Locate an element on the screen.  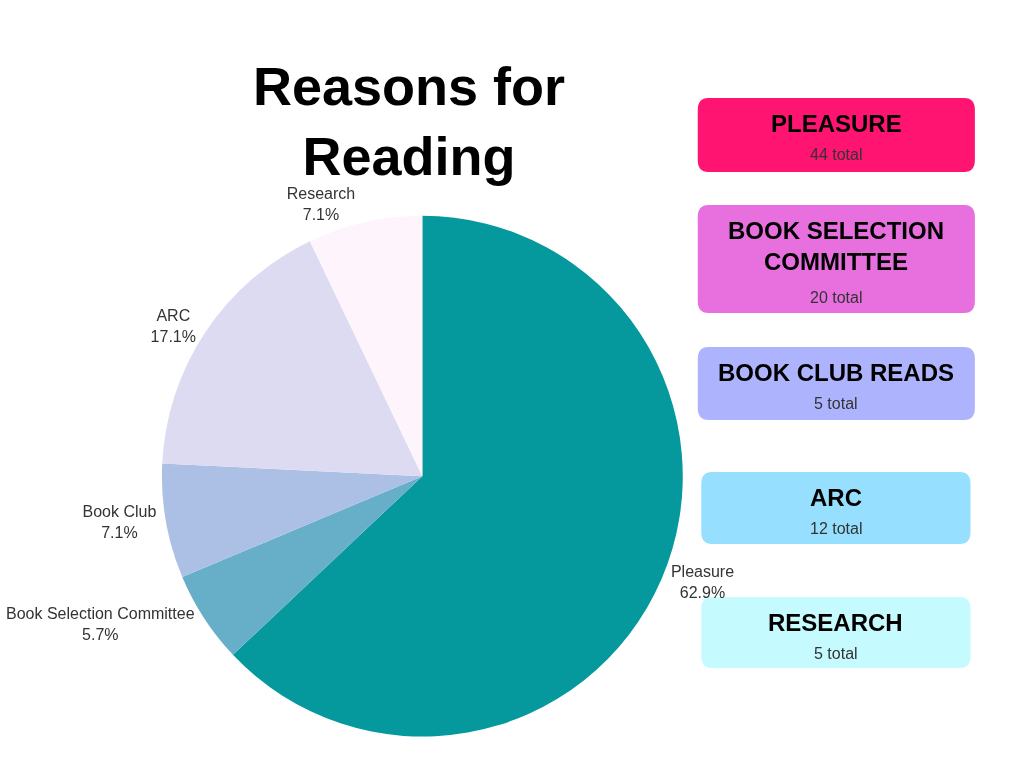
slice-label: Pleasure is located at coordinates (702, 572).